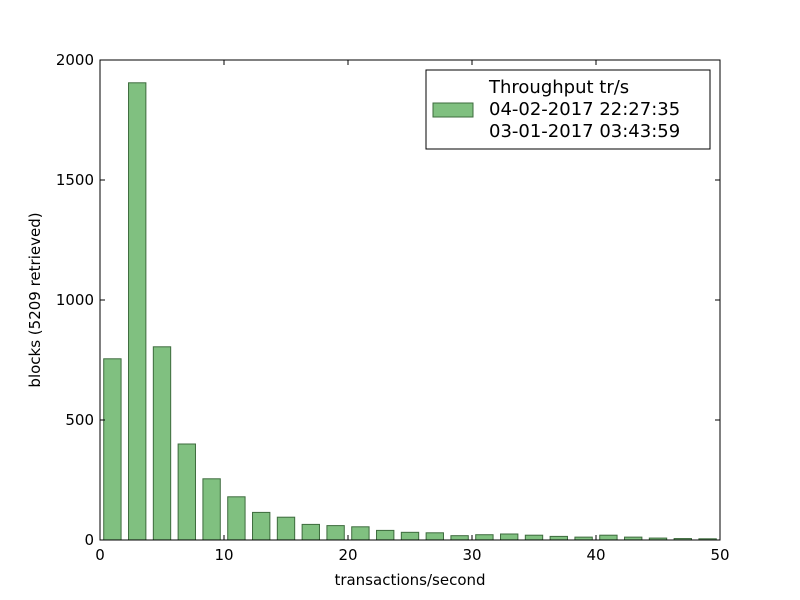  Describe the element at coordinates (471, 555) in the screenshot. I see `x-tick-label: 30` at that location.